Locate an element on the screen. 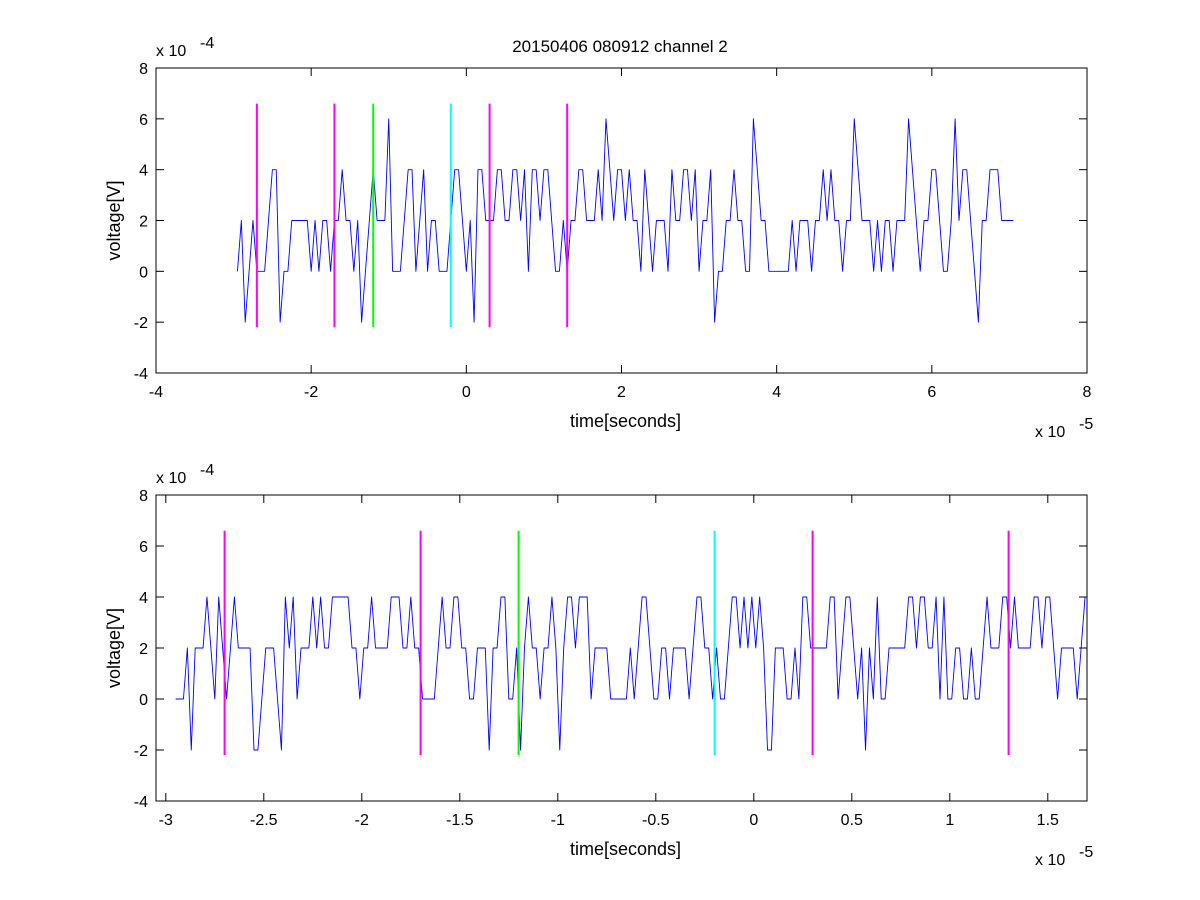 This screenshot has height=900, width=1200. x-tick-label: 1 is located at coordinates (949, 820).